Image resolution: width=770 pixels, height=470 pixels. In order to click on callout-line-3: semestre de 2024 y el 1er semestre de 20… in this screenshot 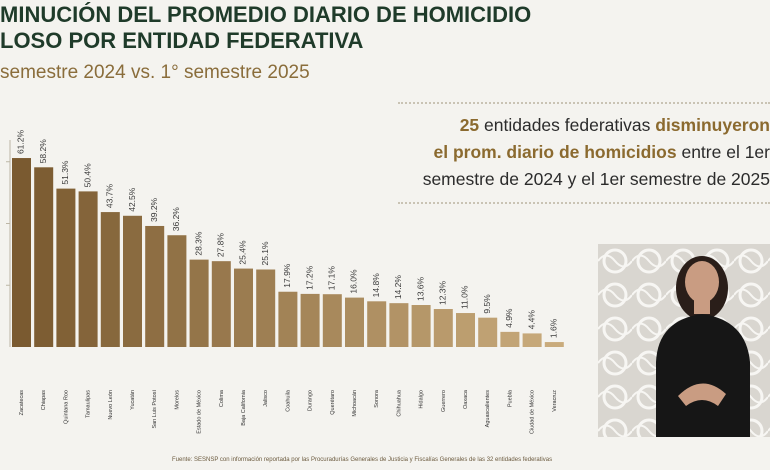, I will do `click(596, 179)`.